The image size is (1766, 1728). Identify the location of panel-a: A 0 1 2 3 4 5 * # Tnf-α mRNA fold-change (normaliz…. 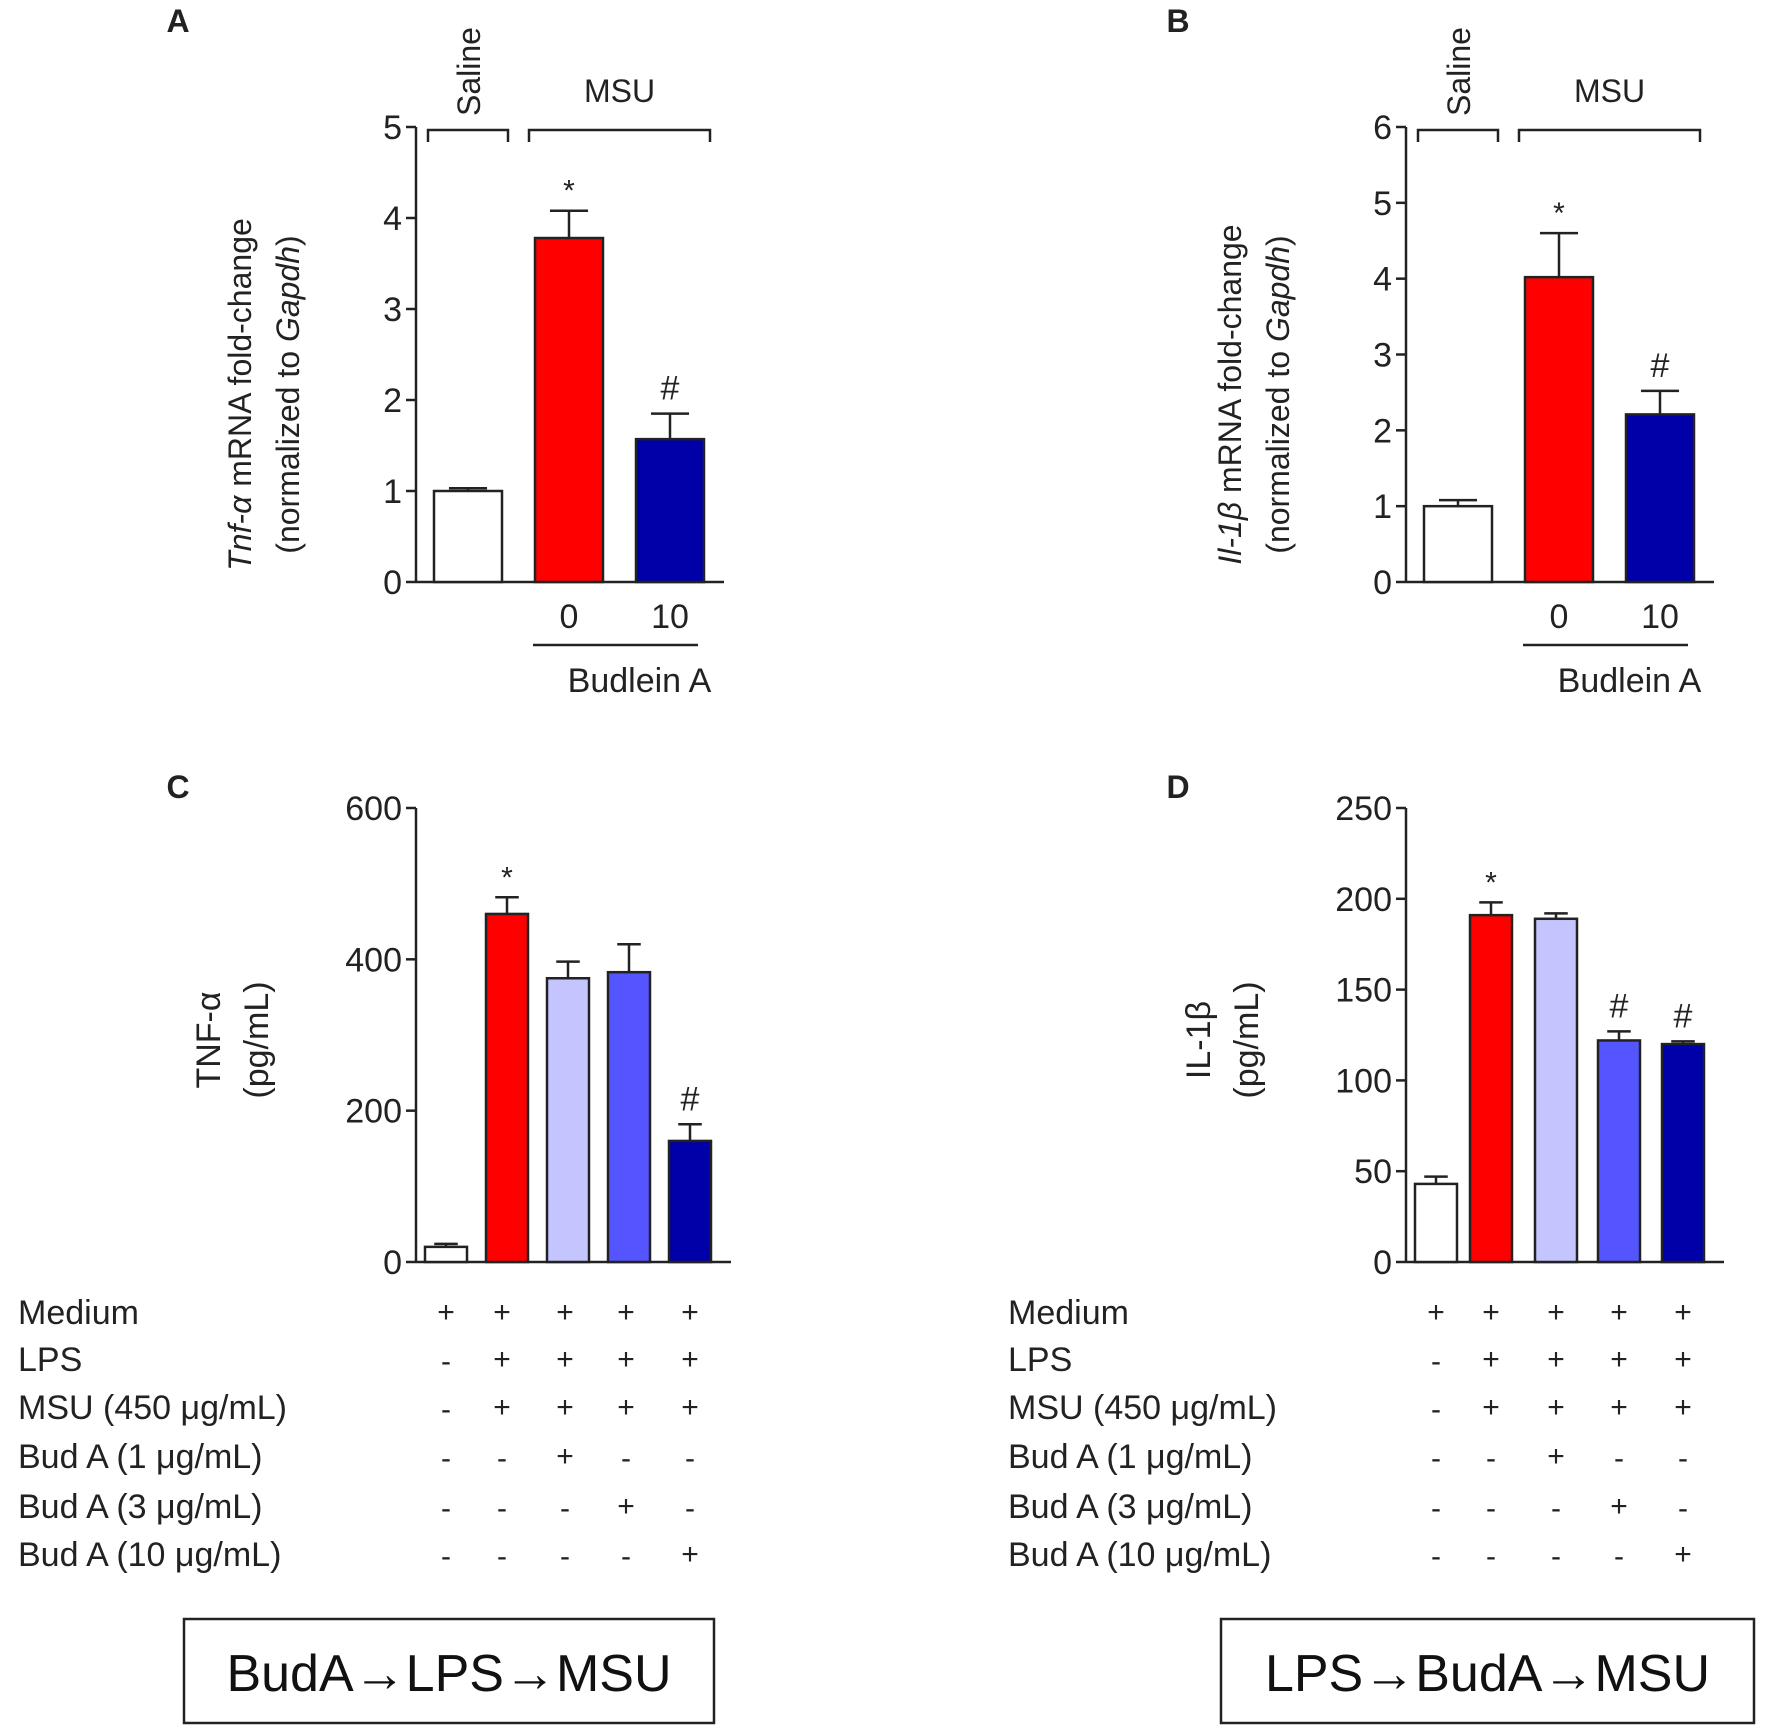
(445, 351).